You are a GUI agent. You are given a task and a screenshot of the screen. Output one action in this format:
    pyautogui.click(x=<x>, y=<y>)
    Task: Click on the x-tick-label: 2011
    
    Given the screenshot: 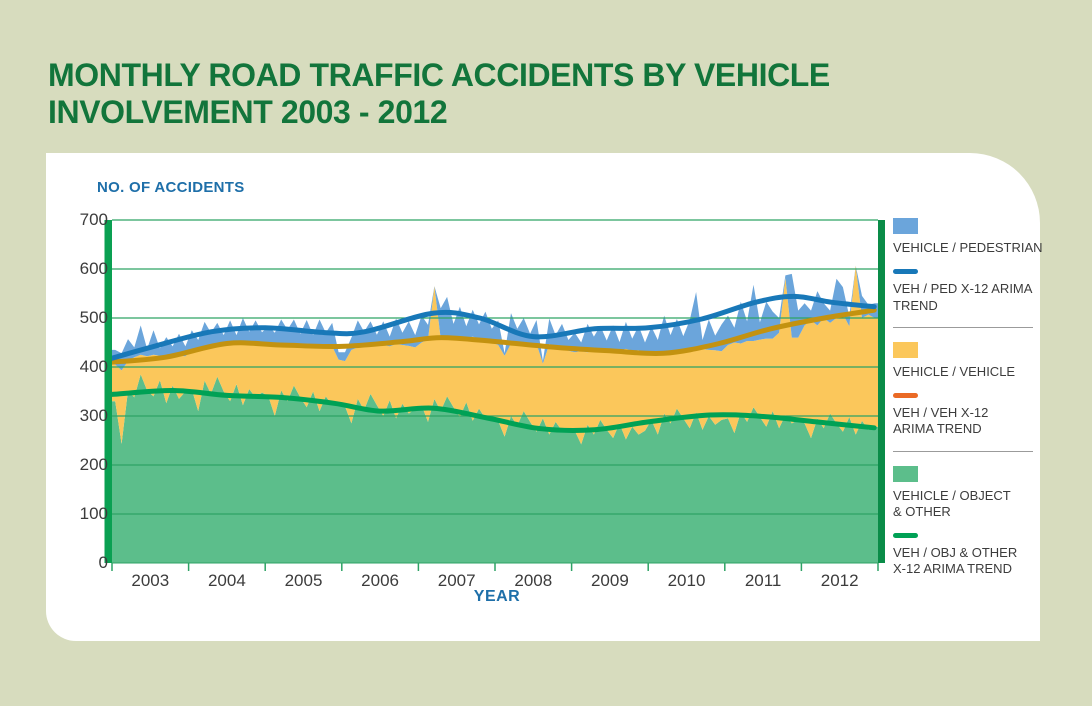 What is the action you would take?
    pyautogui.click(x=763, y=580)
    